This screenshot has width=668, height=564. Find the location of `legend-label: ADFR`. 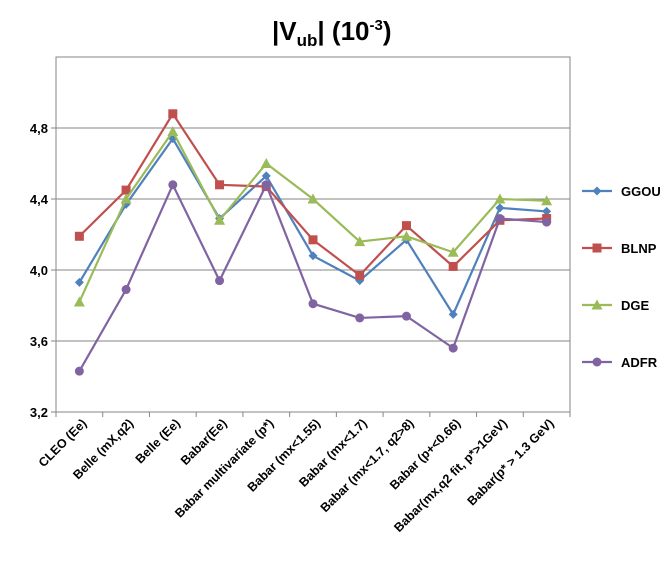

legend-label: ADFR is located at coordinates (639, 362).